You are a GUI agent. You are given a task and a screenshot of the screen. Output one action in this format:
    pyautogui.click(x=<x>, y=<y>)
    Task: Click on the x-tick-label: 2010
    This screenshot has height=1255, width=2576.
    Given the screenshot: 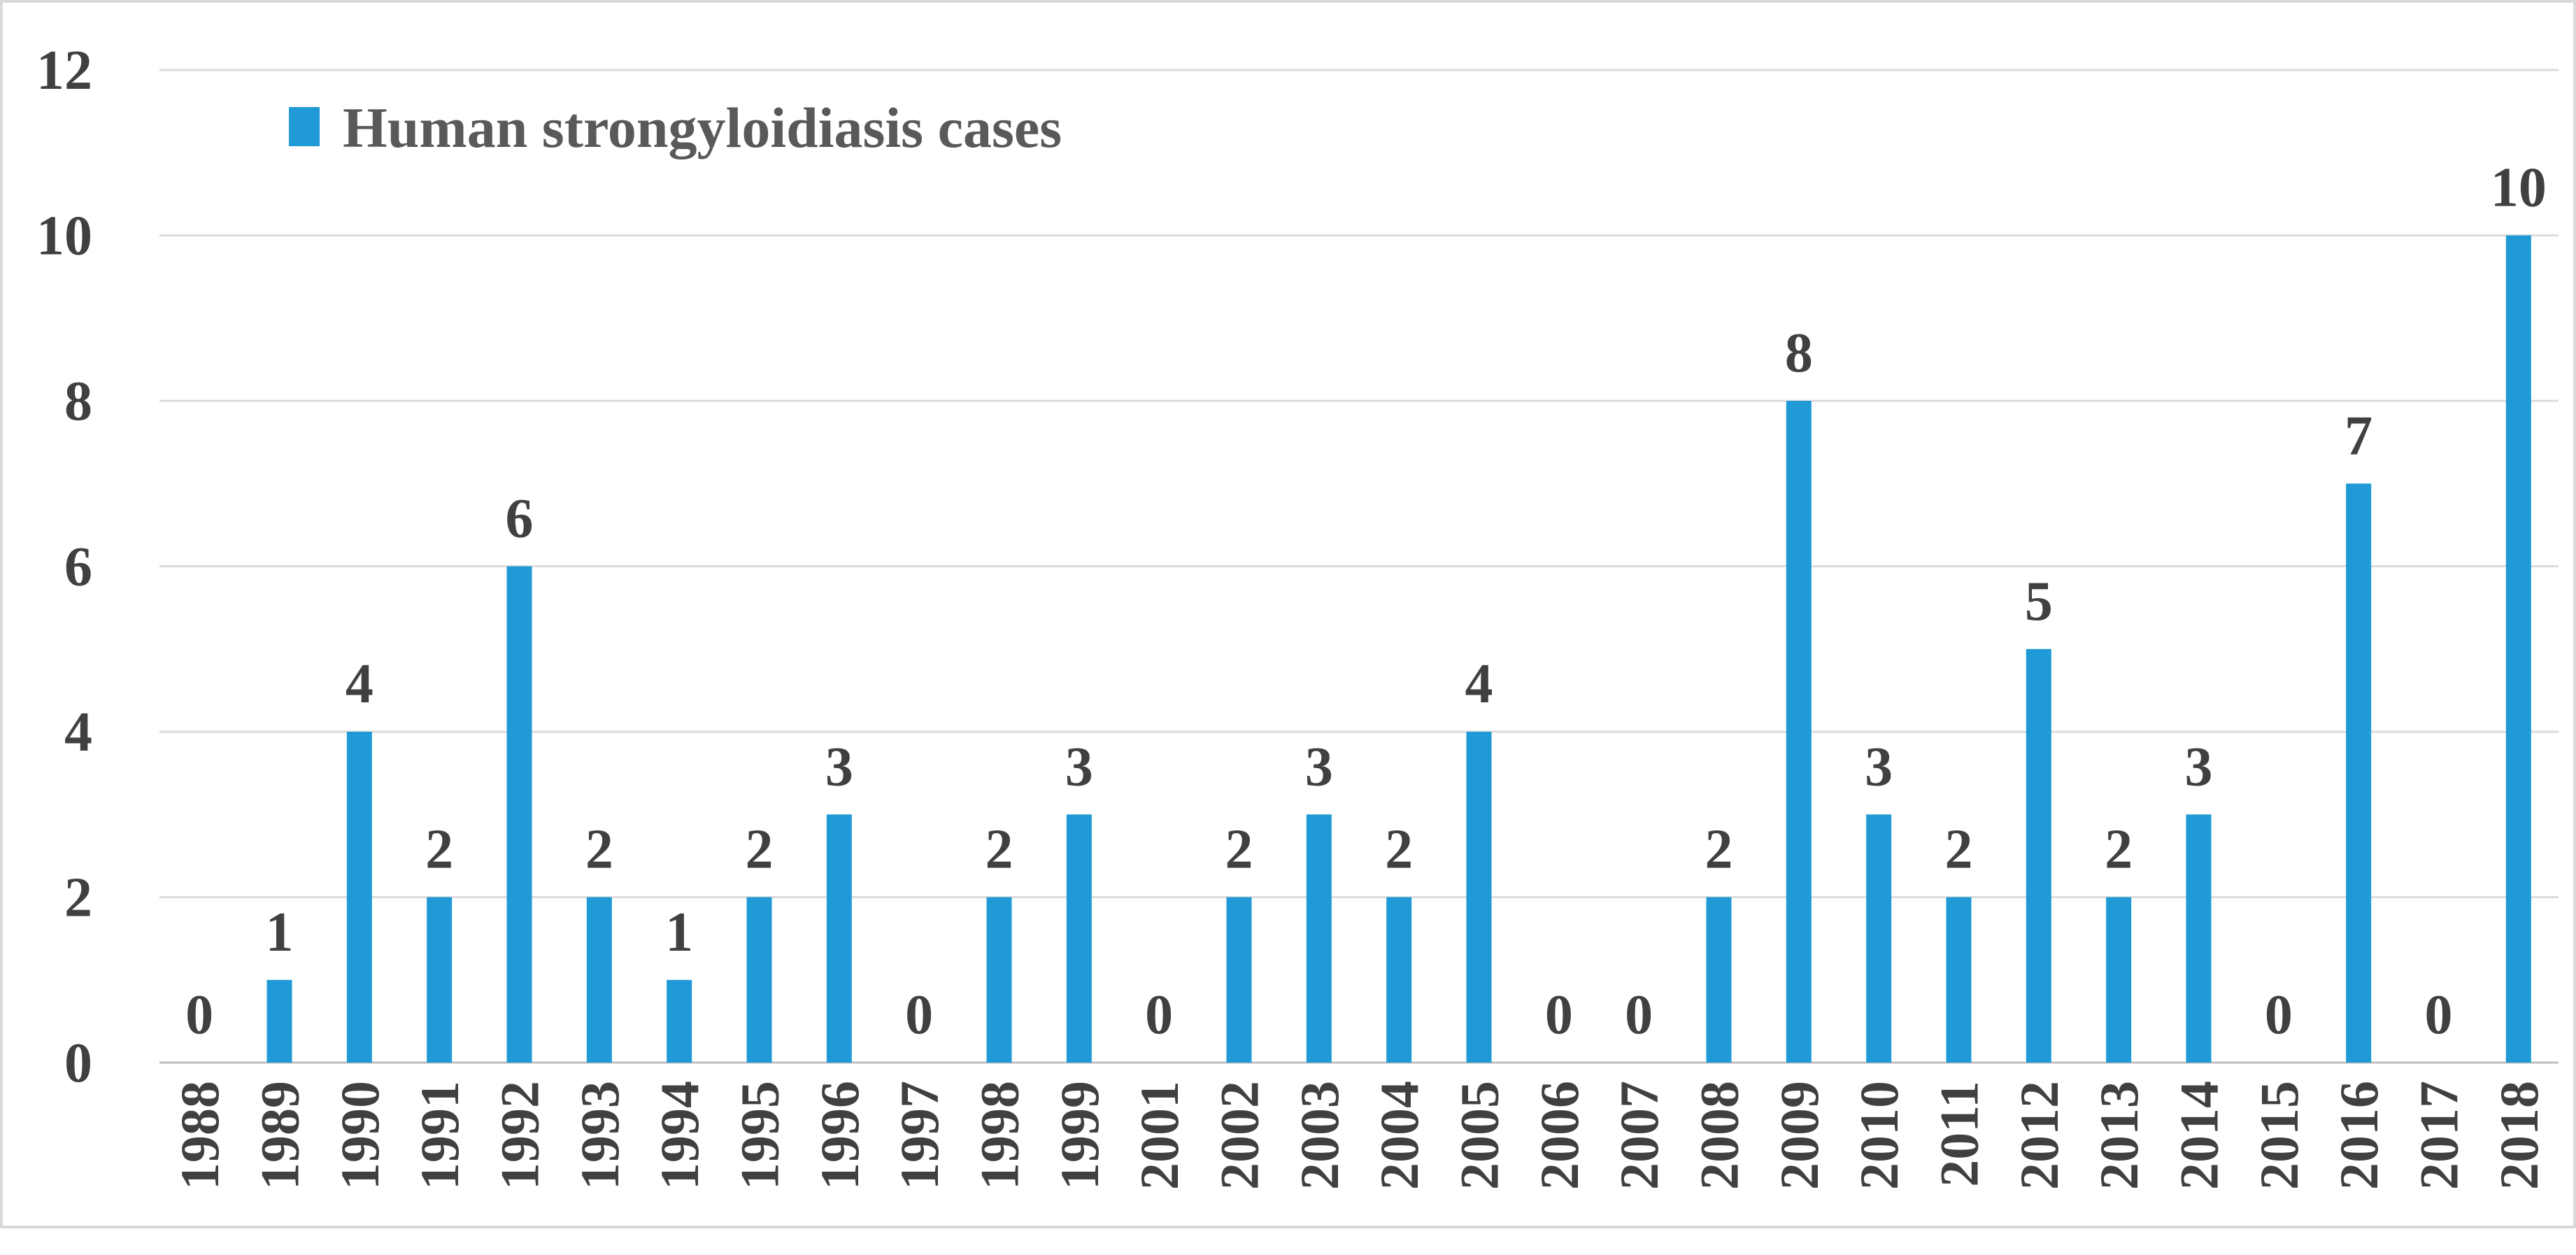 What is the action you would take?
    pyautogui.click(x=1879, y=1135)
    